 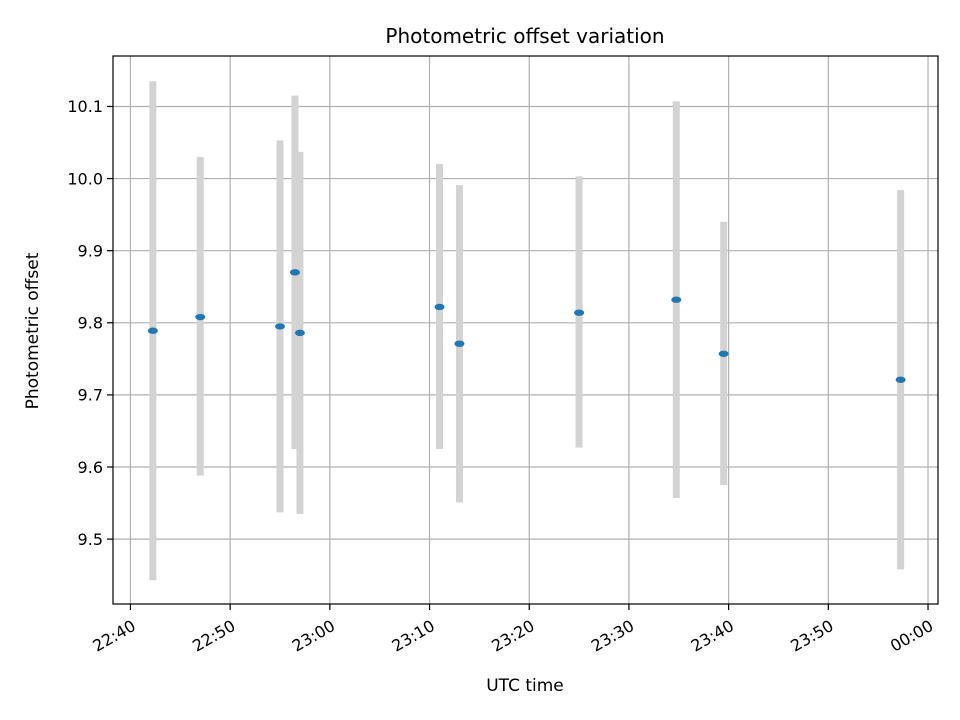 I want to click on y-tick-label: 9.7, so click(x=90, y=395).